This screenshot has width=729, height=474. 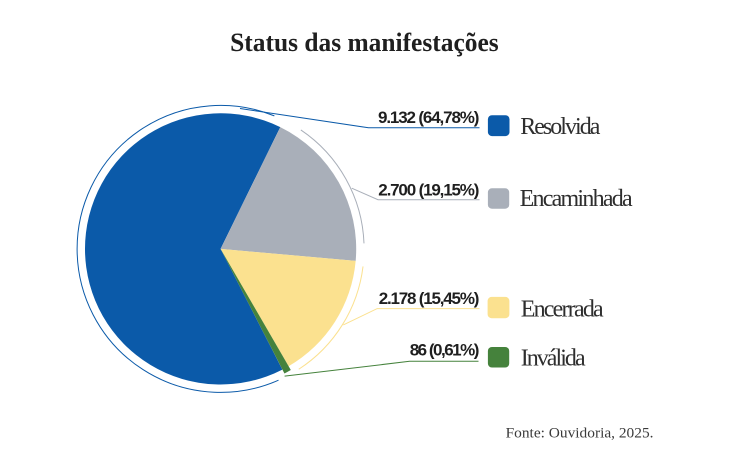 I want to click on svg-text: 9.132 (64,78%), so click(x=428, y=117).